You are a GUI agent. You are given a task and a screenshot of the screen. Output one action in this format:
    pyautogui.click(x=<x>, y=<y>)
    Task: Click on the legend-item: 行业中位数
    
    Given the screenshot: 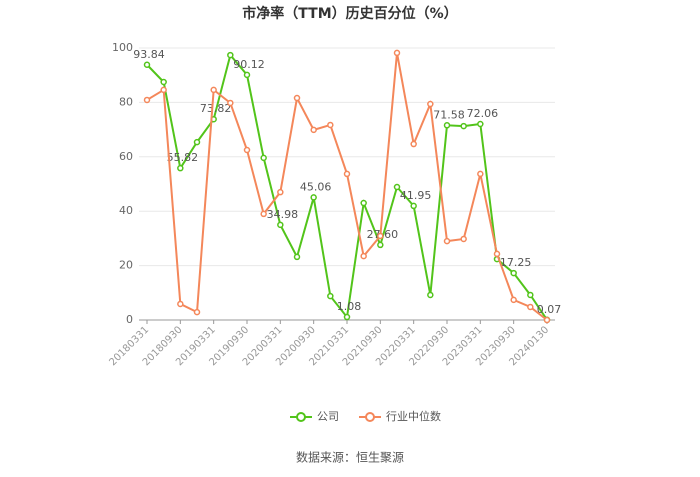 What is the action you would take?
    pyautogui.click(x=400, y=416)
    